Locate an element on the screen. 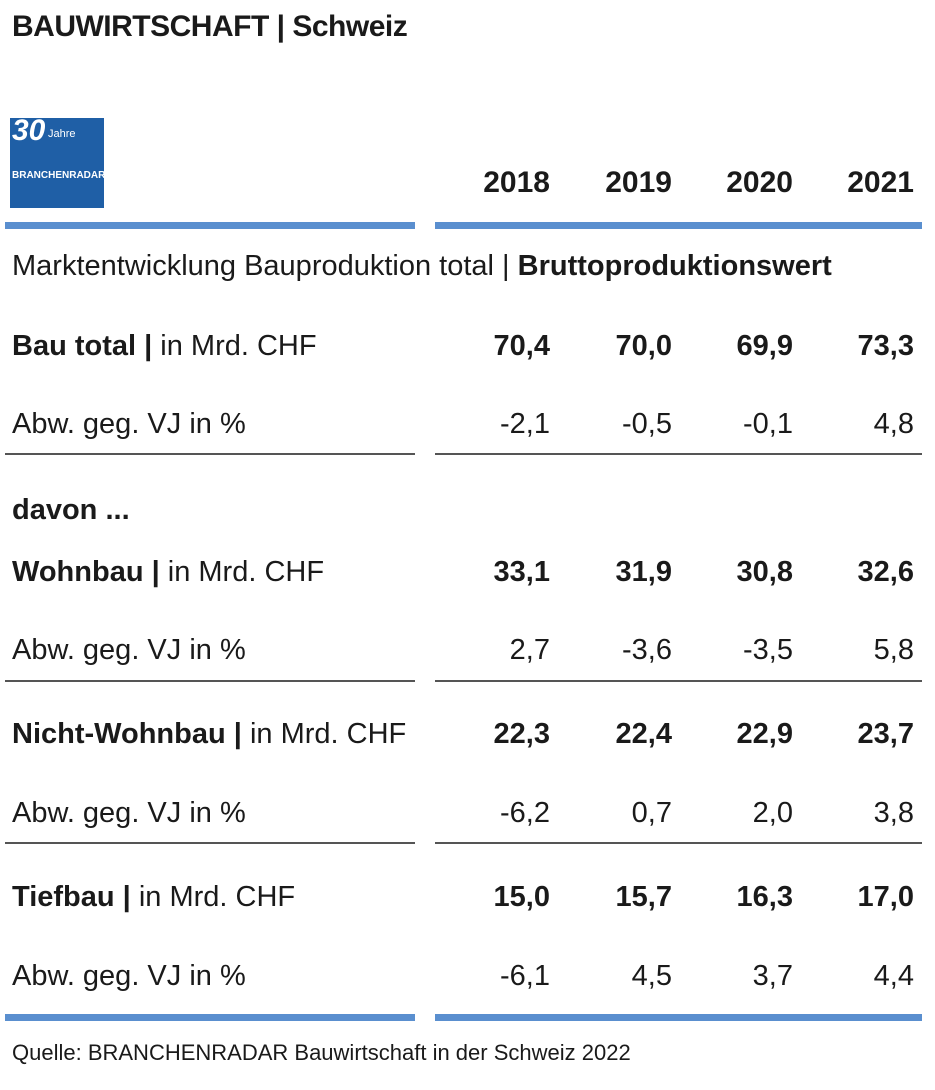 Image resolution: width=935 pixels, height=1090 pixels. year-header: 2018 is located at coordinates (516, 182).